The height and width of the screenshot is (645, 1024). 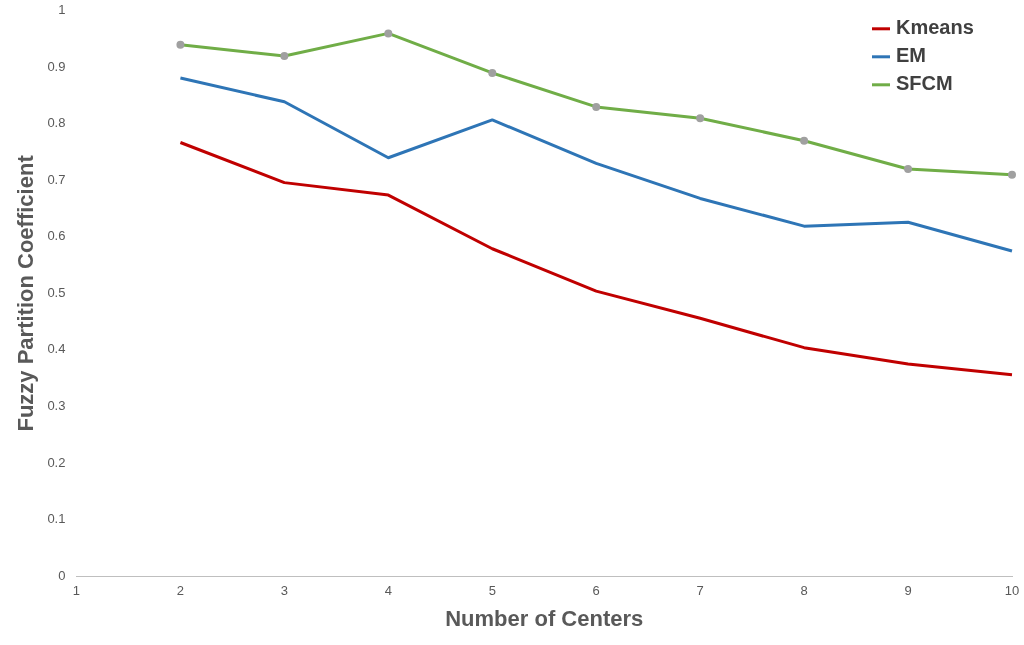 What do you see at coordinates (76, 591) in the screenshot?
I see `x-tick-label: 1` at bounding box center [76, 591].